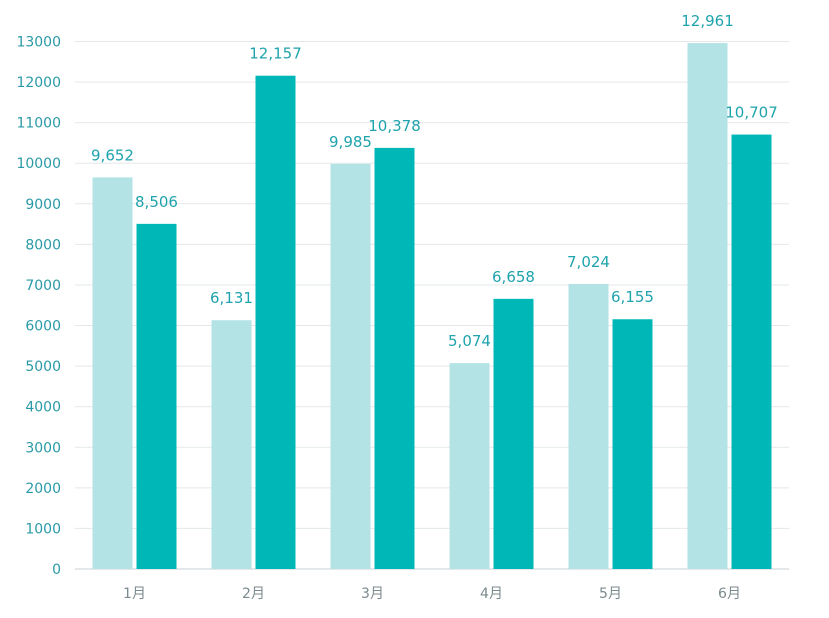 Image resolution: width=829 pixels, height=618 pixels. I want to click on data-label: 10,378, so click(394, 126).